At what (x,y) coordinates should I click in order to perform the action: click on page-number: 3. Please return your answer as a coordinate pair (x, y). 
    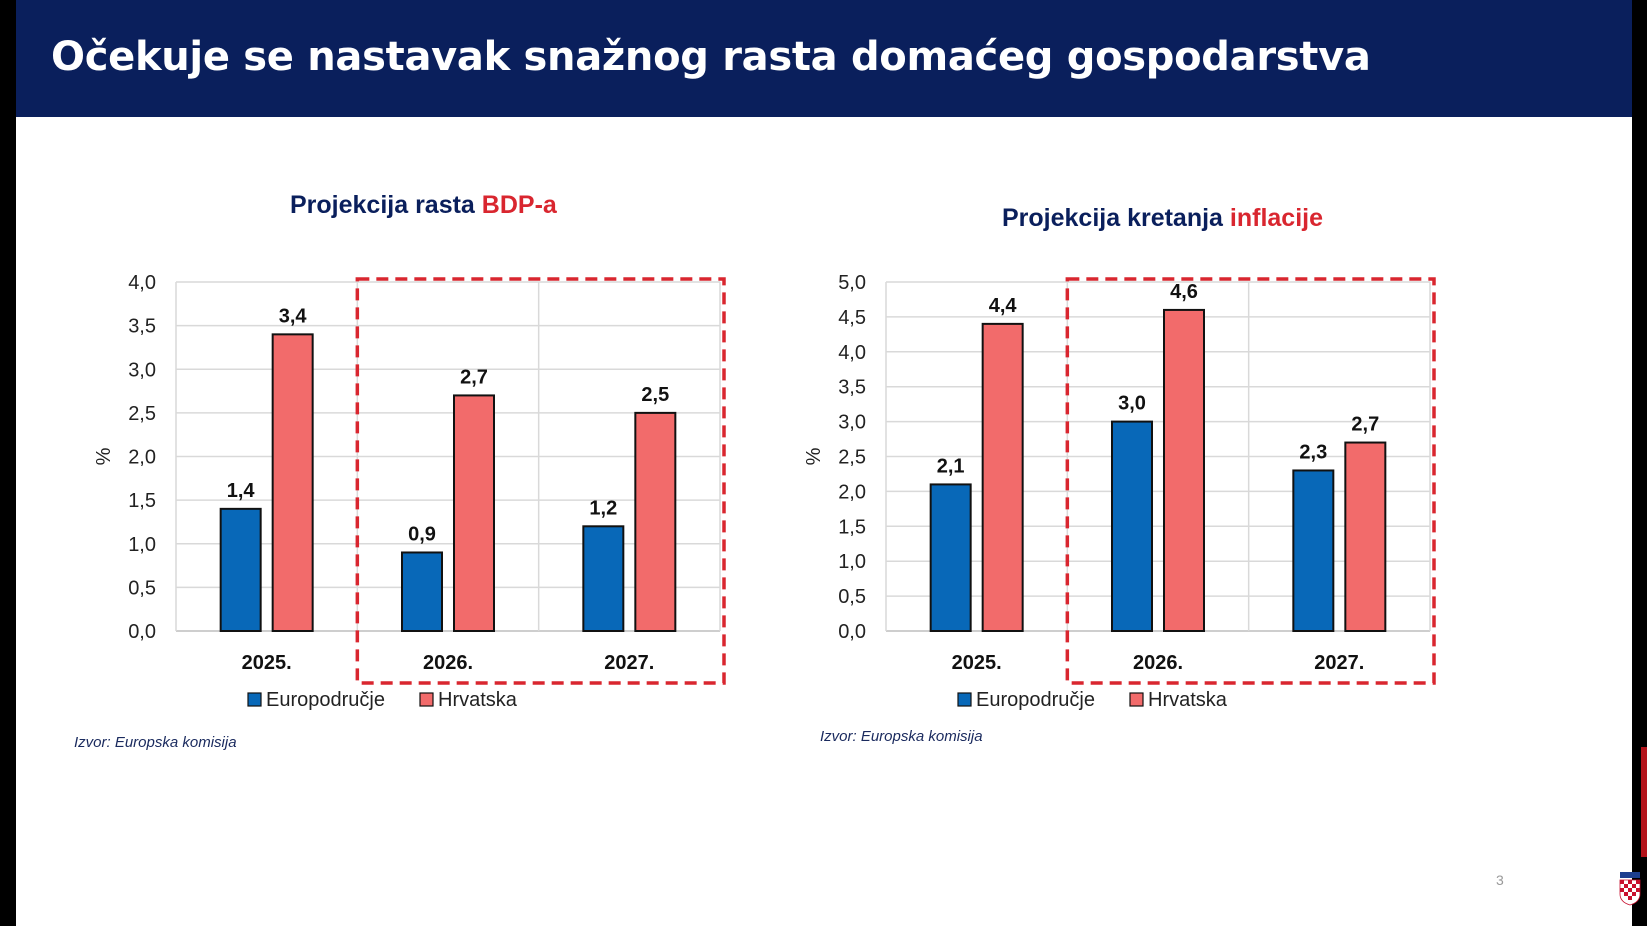
    Looking at the image, I should click on (1500, 880).